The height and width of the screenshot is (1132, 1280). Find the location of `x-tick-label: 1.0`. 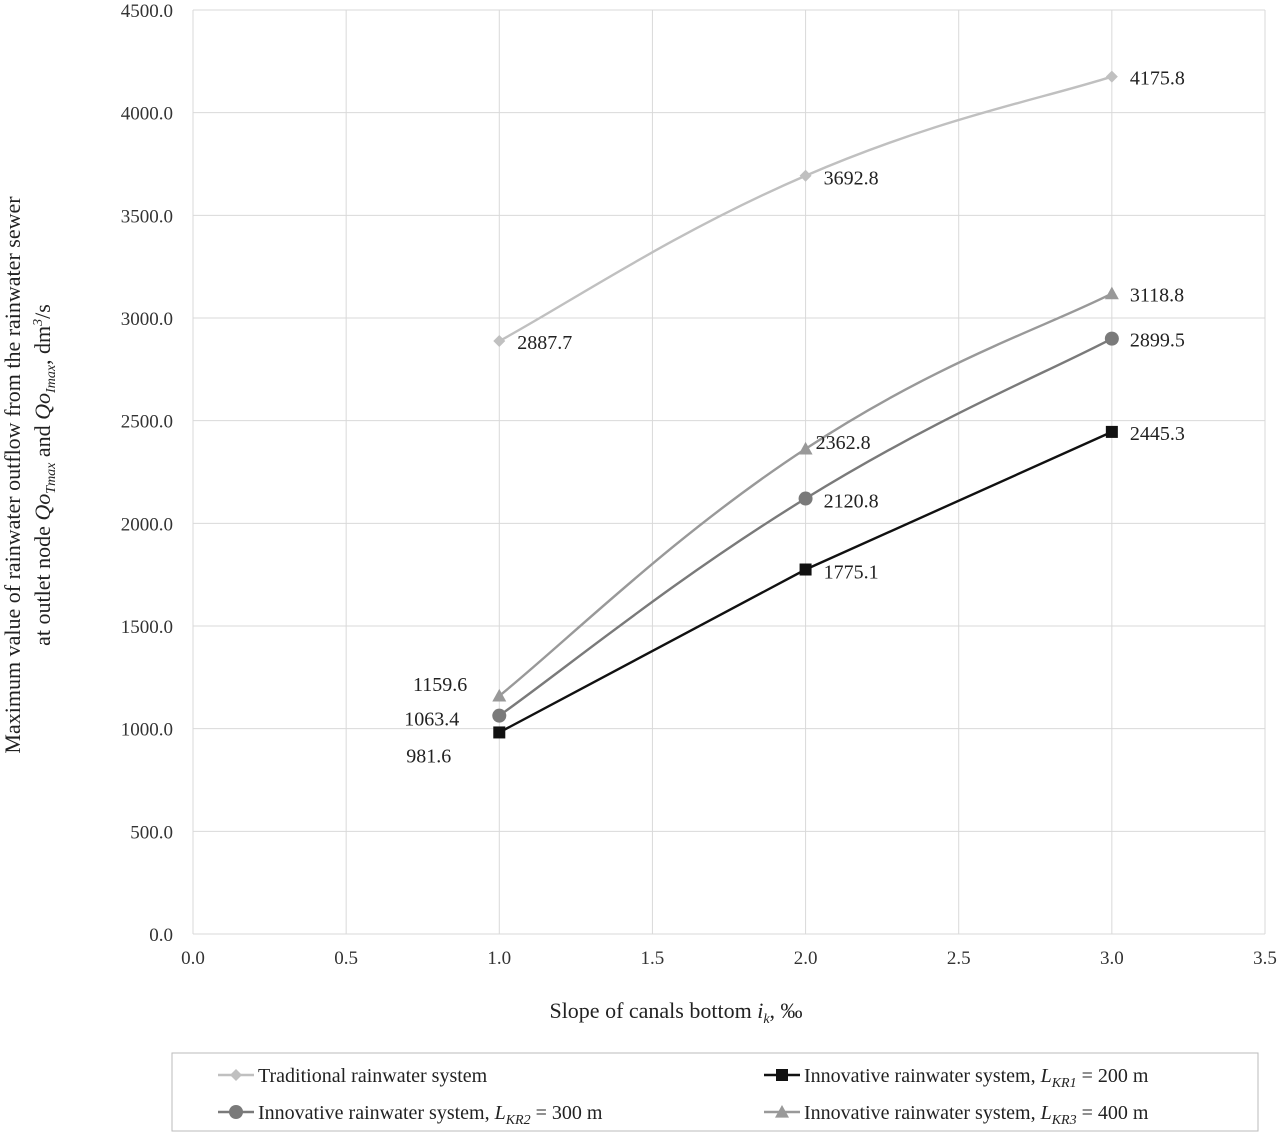

x-tick-label: 1.0 is located at coordinates (499, 958).